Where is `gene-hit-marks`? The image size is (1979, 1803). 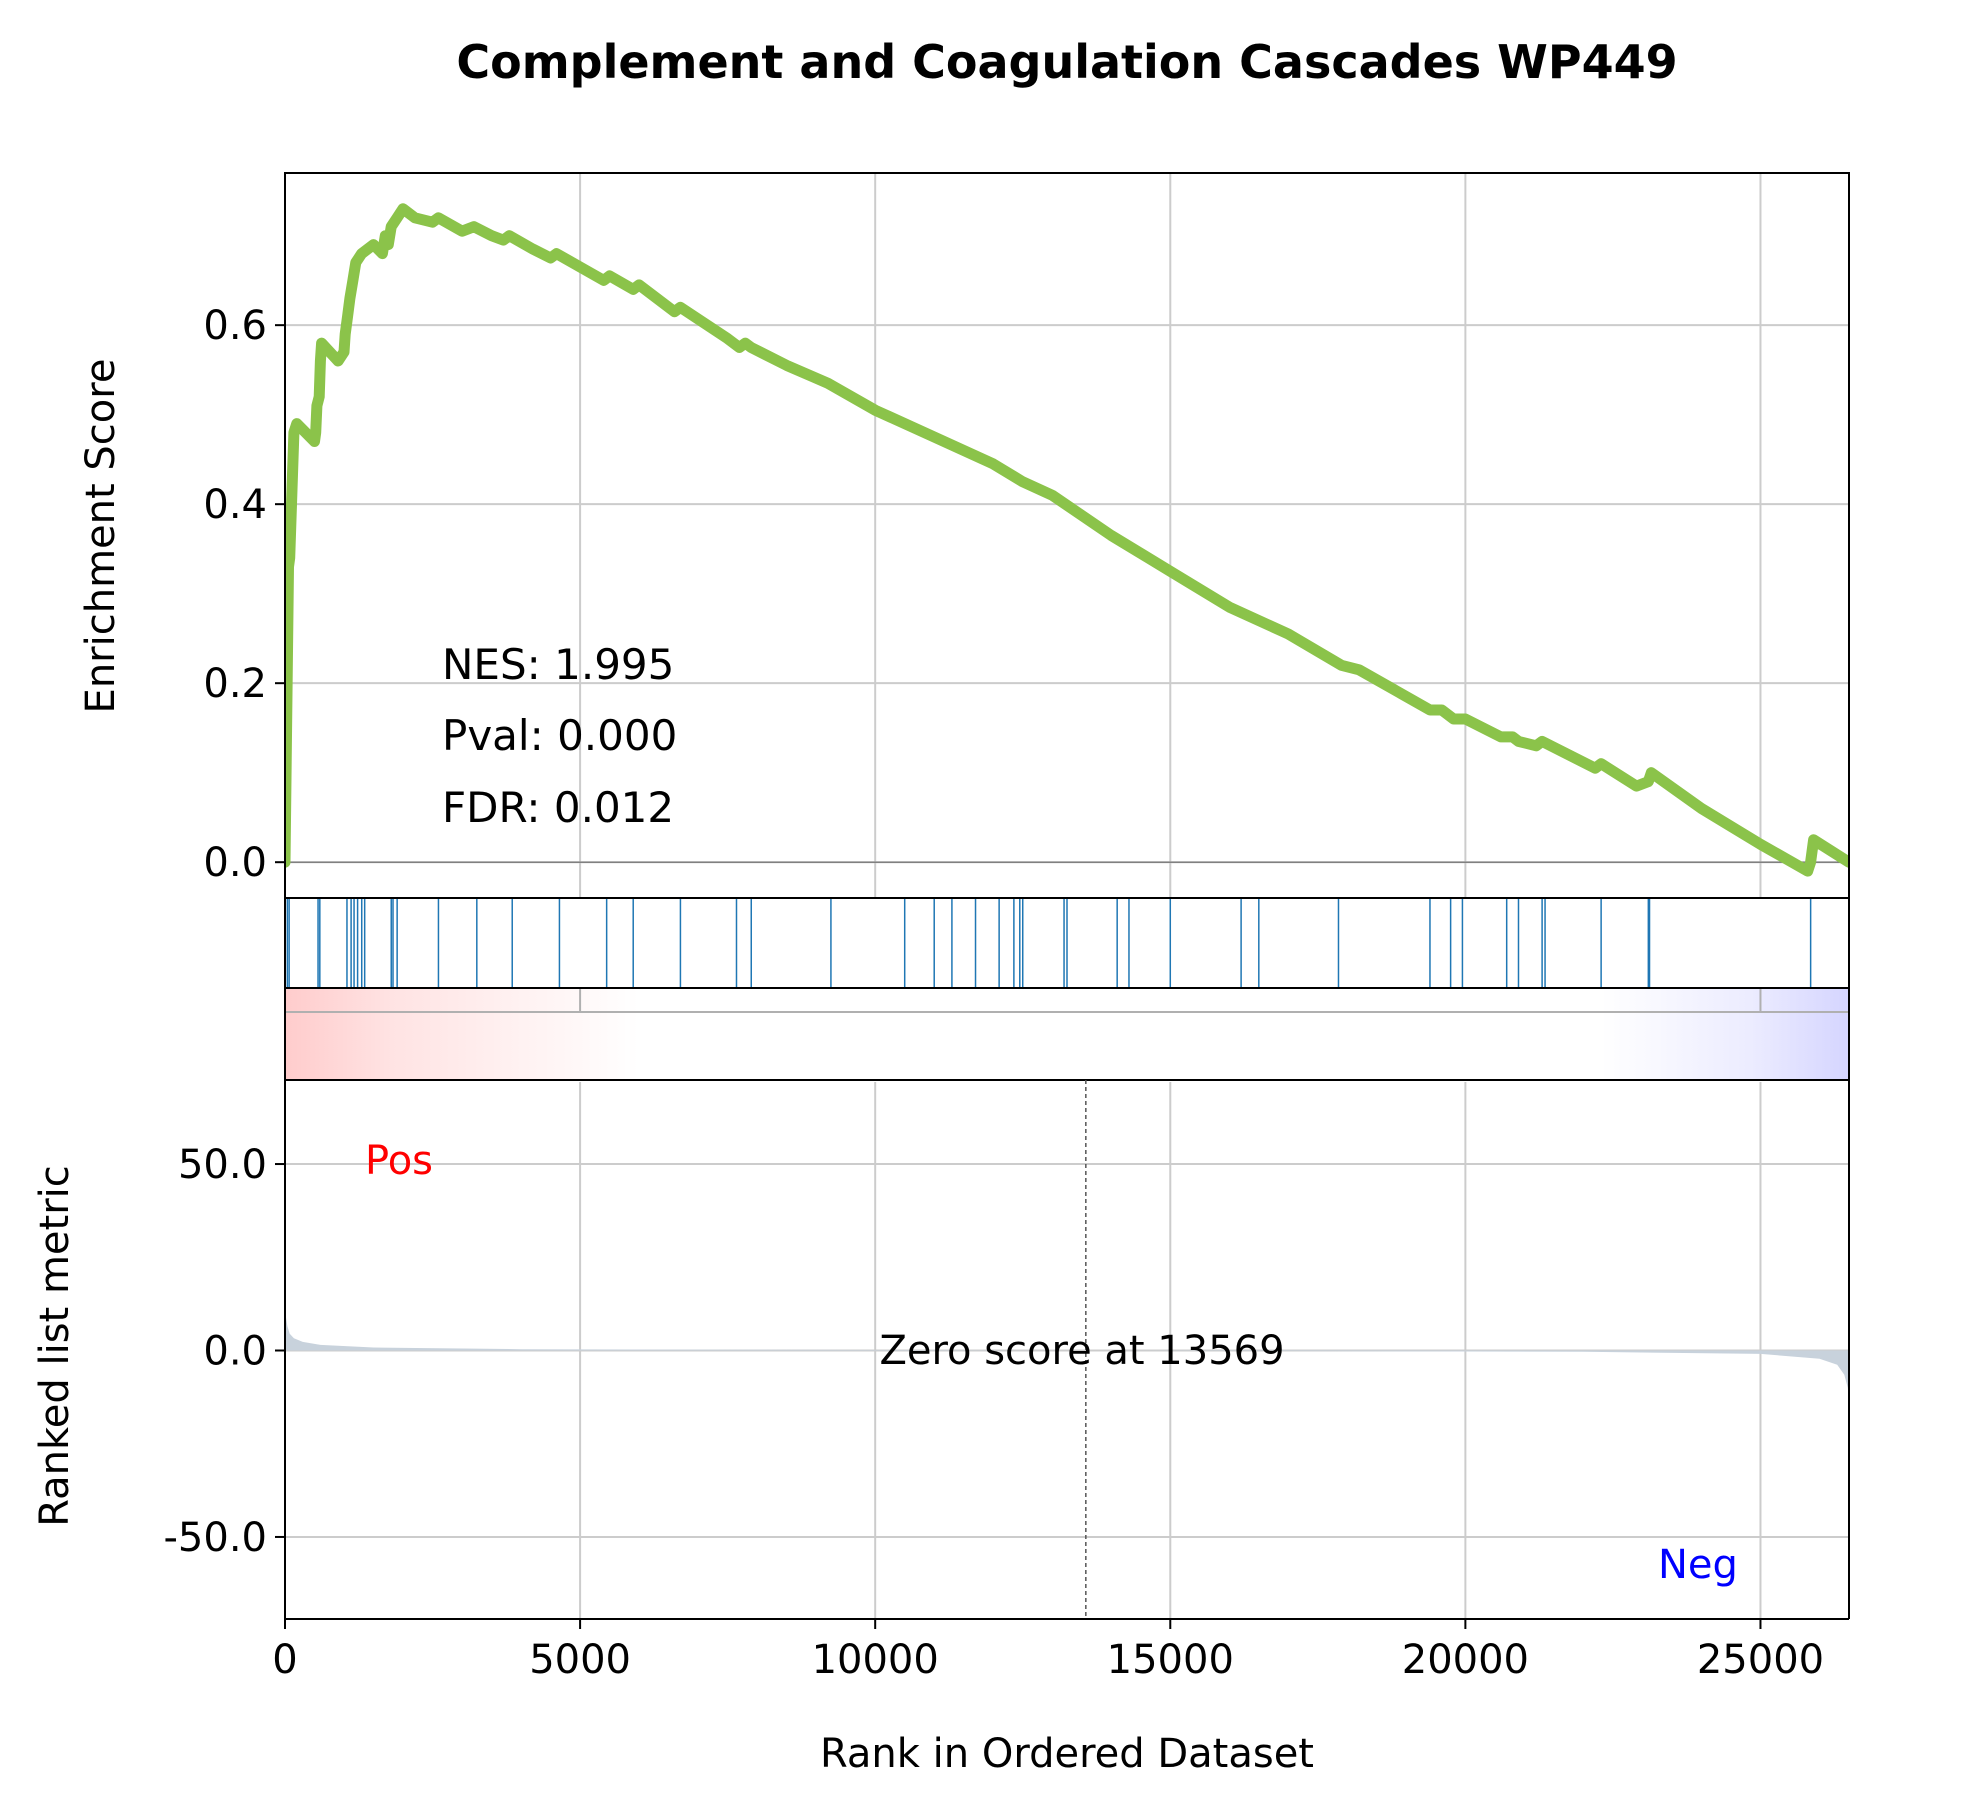
gene-hit-marks is located at coordinates (1049, 943).